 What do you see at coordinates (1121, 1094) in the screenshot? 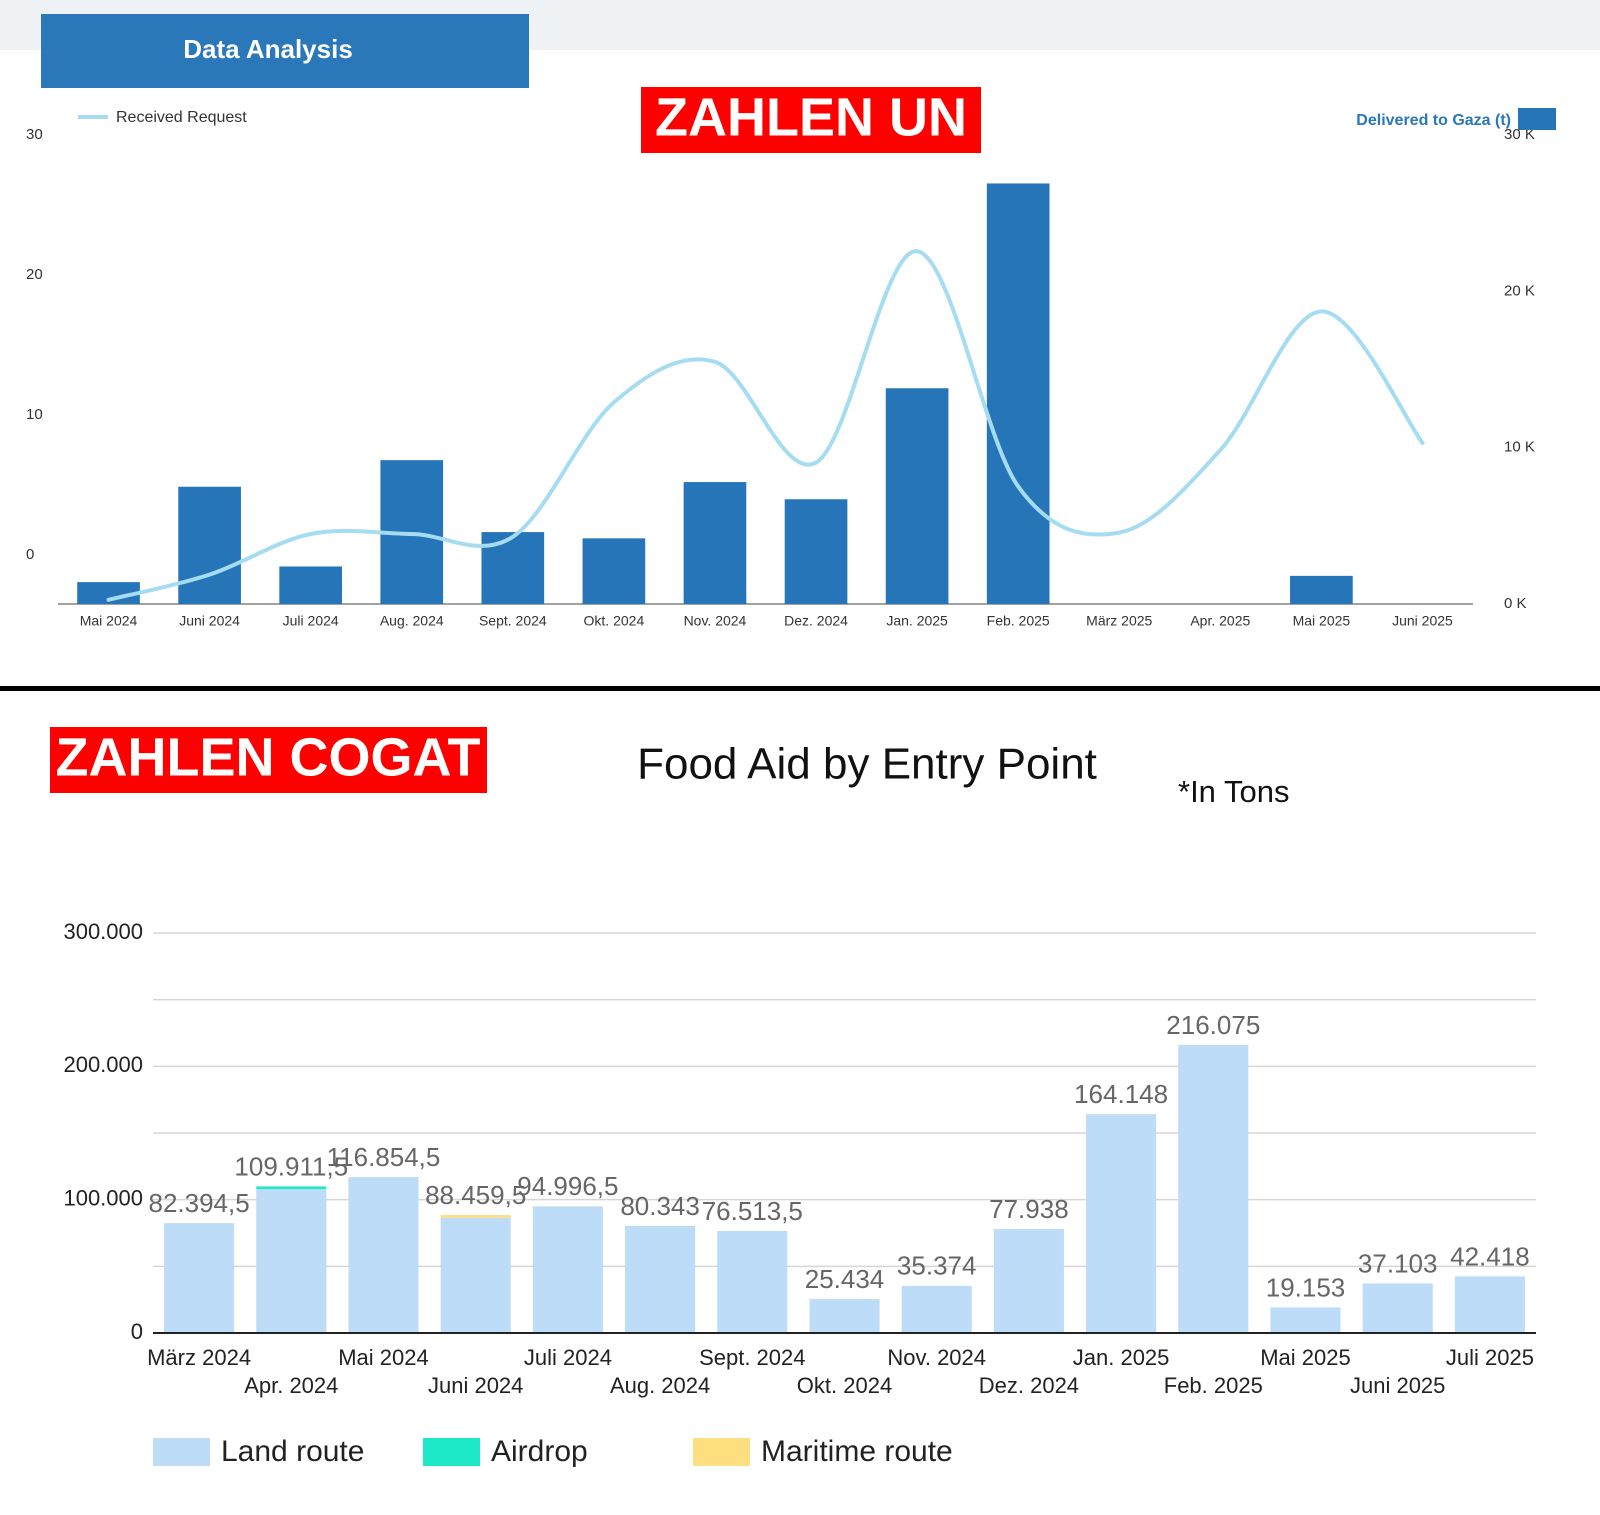
I see `total-label: 164.148` at bounding box center [1121, 1094].